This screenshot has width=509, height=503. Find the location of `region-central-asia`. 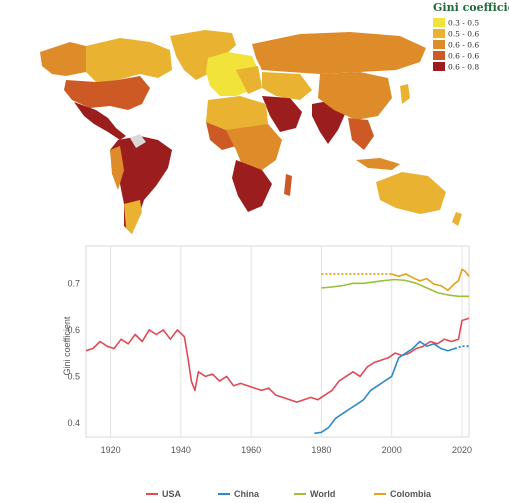

region-central-asia is located at coordinates (287, 86).